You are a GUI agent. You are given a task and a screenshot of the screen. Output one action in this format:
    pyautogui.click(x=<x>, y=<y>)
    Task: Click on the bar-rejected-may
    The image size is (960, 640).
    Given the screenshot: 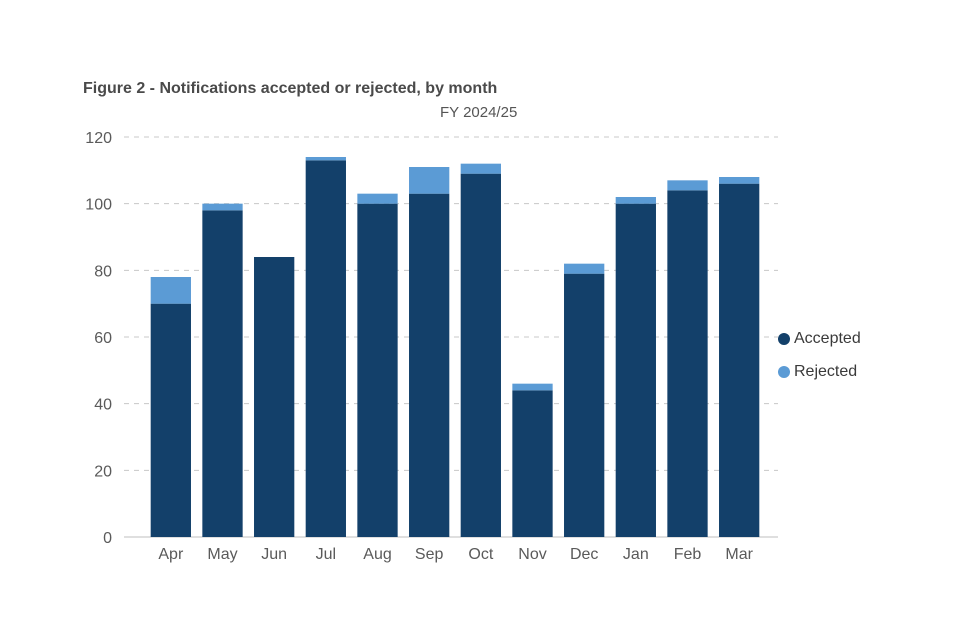 What is the action you would take?
    pyautogui.click(x=222, y=207)
    